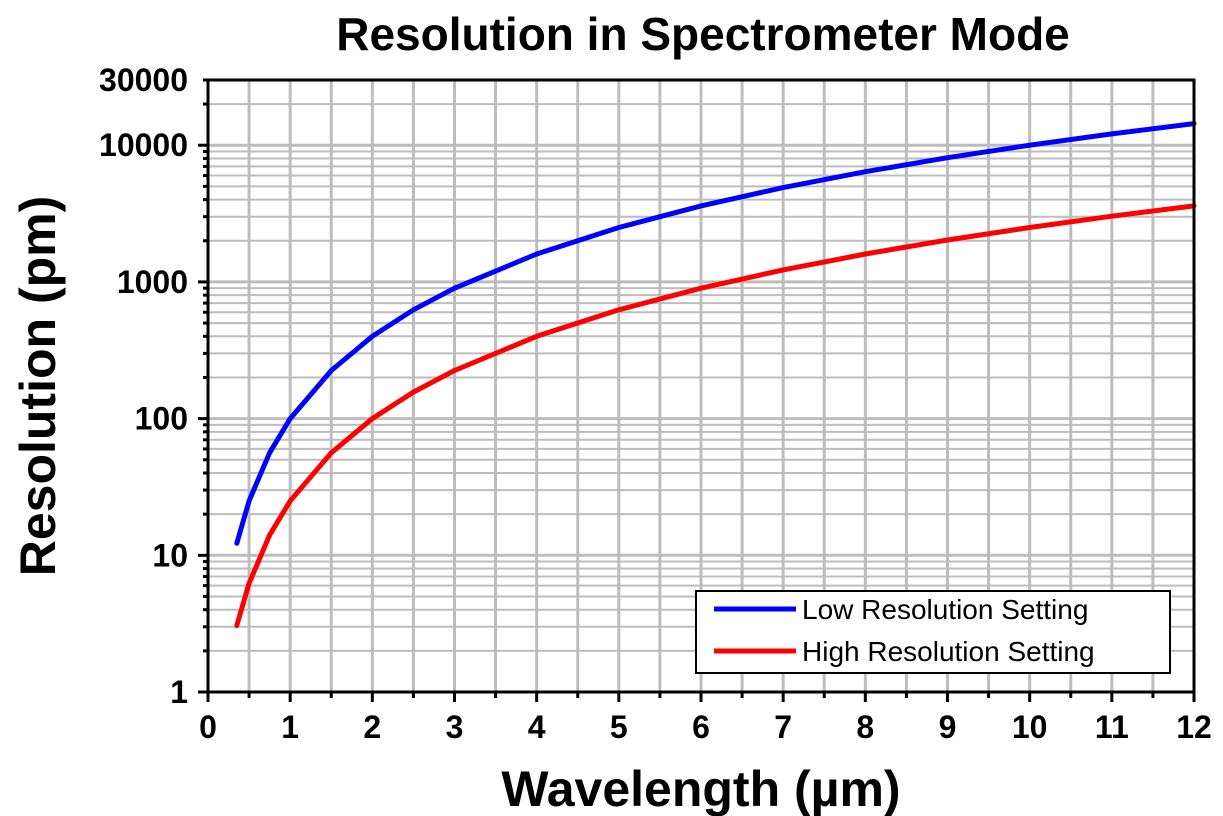 The height and width of the screenshot is (816, 1223). Describe the element at coordinates (948, 651) in the screenshot. I see `legend-label-high: High Resolution Setting` at that location.